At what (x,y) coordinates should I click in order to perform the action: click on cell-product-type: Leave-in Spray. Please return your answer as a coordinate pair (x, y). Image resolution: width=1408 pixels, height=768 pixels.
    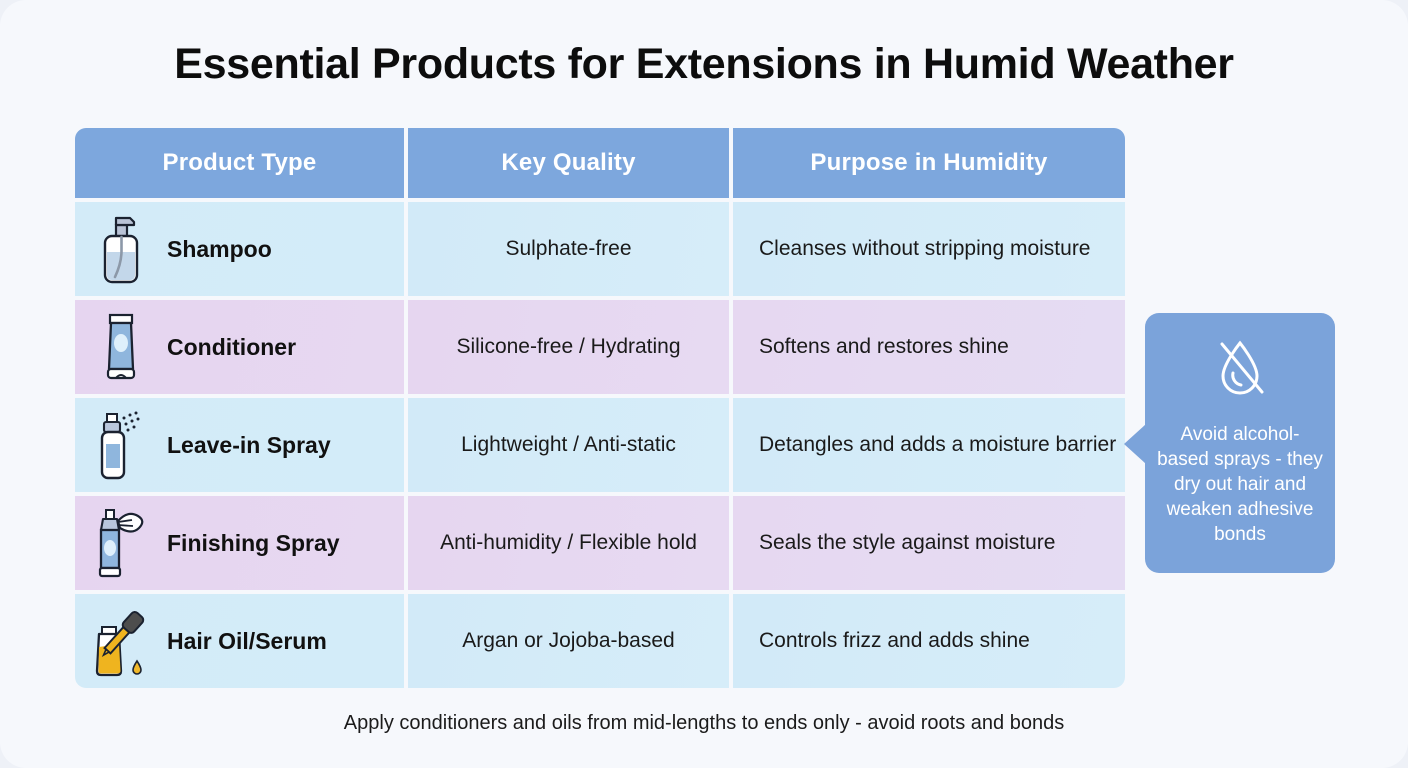
    Looking at the image, I should click on (239, 445).